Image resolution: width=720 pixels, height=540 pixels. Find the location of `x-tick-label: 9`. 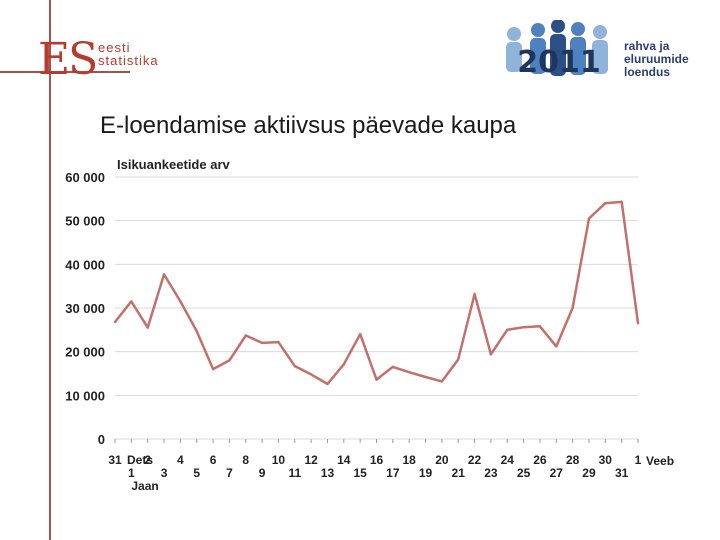

x-tick-label: 9 is located at coordinates (262, 473).